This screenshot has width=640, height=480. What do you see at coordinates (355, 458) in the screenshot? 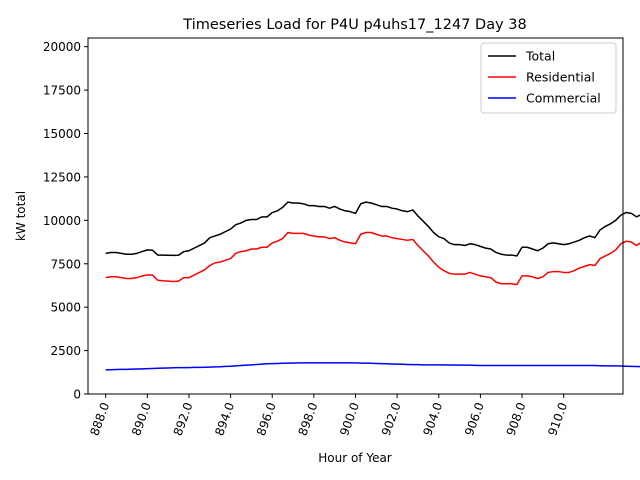
I see `x-axis-label: Hour of Year` at bounding box center [355, 458].